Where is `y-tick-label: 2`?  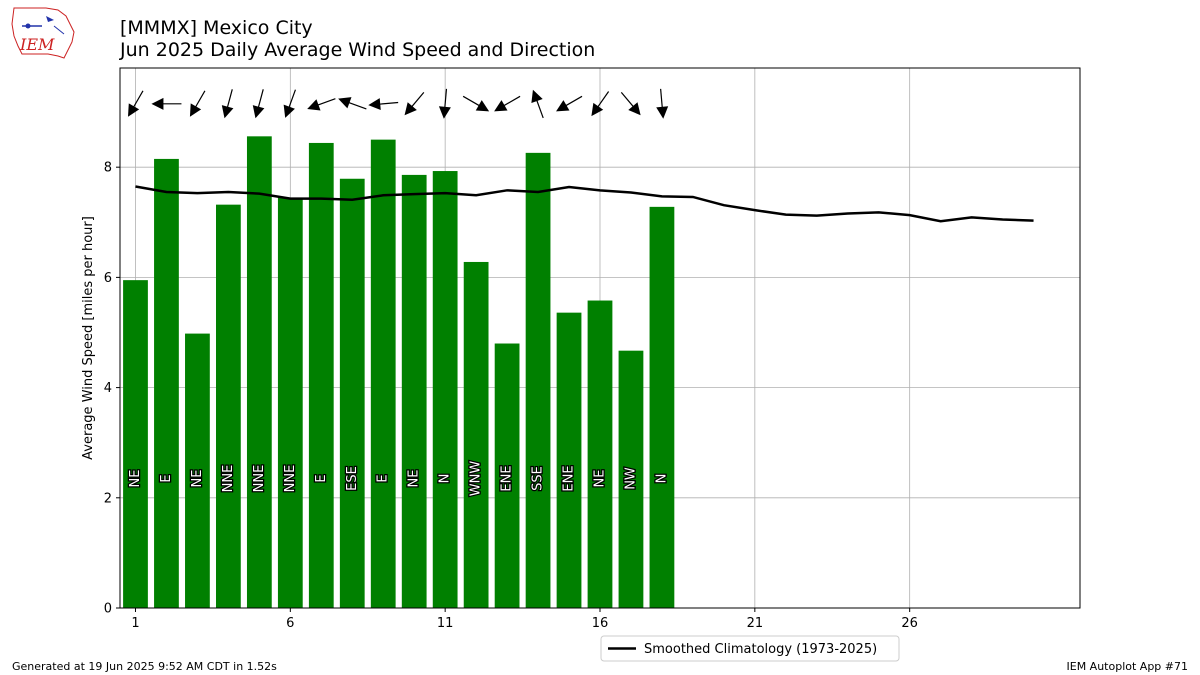
y-tick-label: 2 is located at coordinates (108, 498).